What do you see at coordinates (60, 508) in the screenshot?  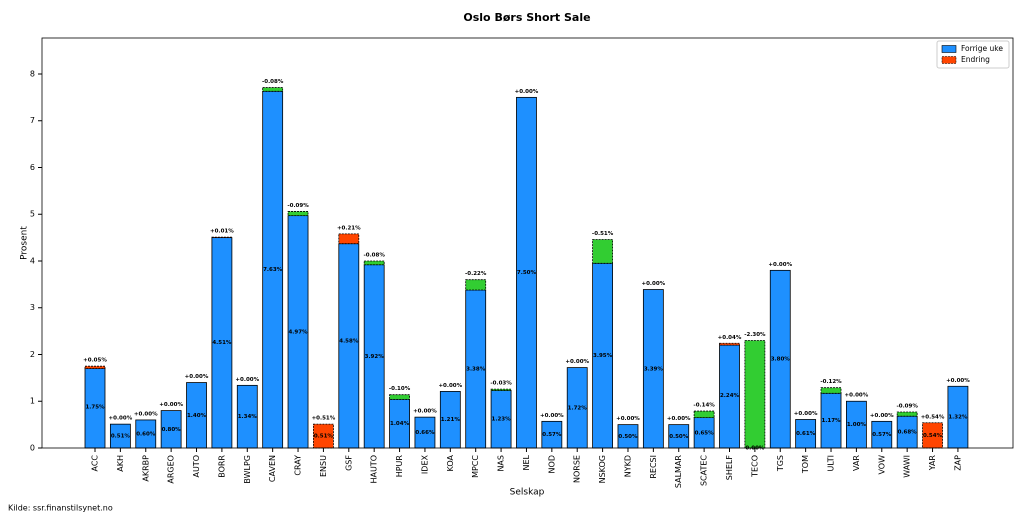 I see `source: Kilde: ssr.finanstilsynet.no` at bounding box center [60, 508].